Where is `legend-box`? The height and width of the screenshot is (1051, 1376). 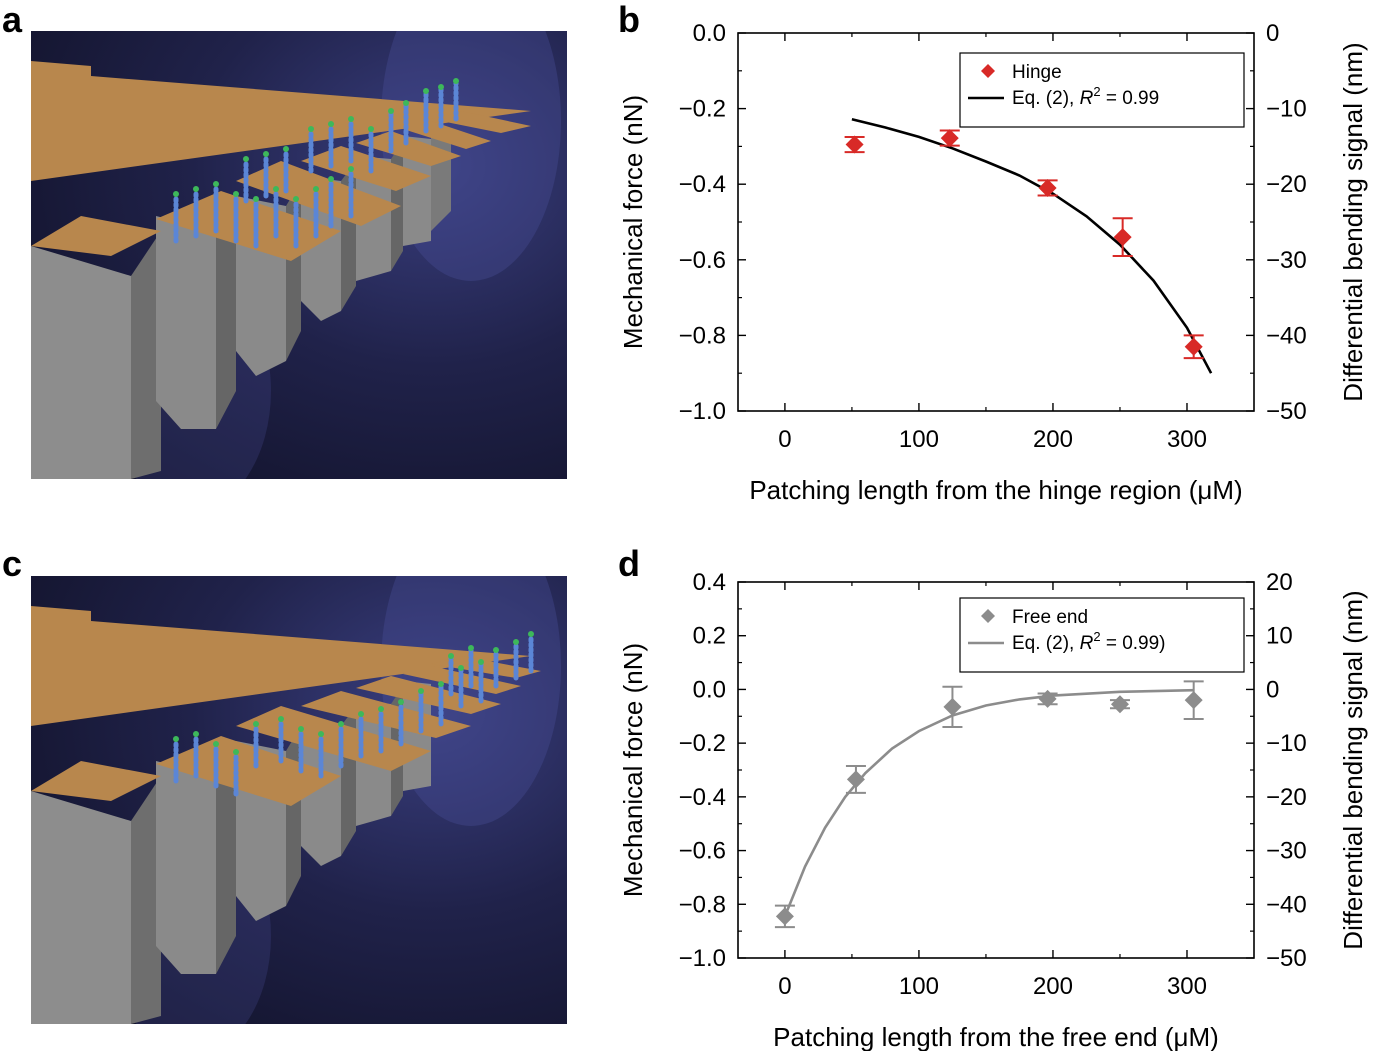
legend-box is located at coordinates (1102, 635).